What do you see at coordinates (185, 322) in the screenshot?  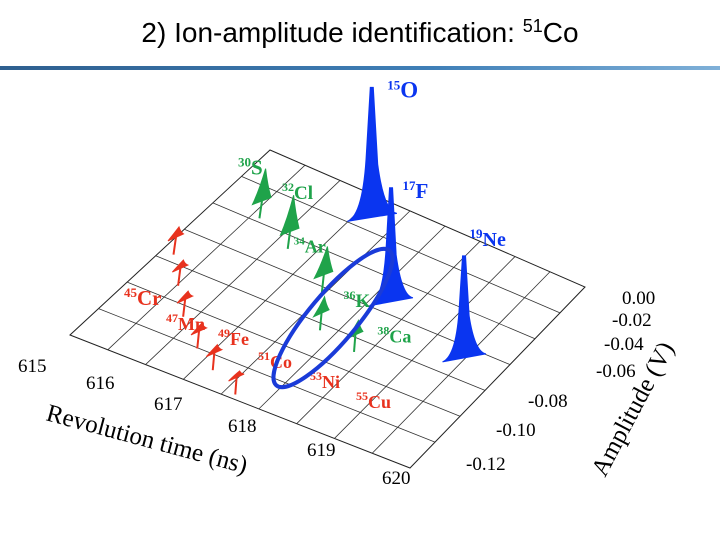 I see `label-47mn: 47Mn` at bounding box center [185, 322].